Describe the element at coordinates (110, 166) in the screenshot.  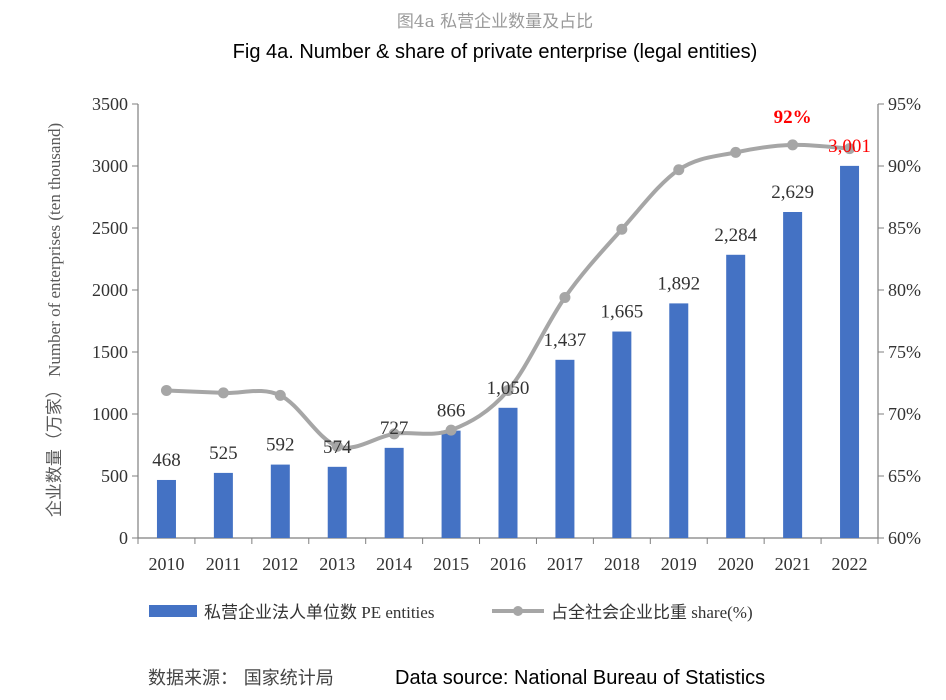
I see `y-left-tick-label: 3000` at that location.